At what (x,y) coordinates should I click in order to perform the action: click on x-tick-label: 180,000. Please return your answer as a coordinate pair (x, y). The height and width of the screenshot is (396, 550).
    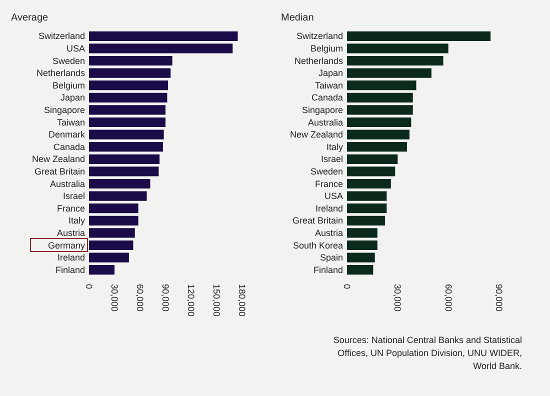
    Looking at the image, I should click on (242, 300).